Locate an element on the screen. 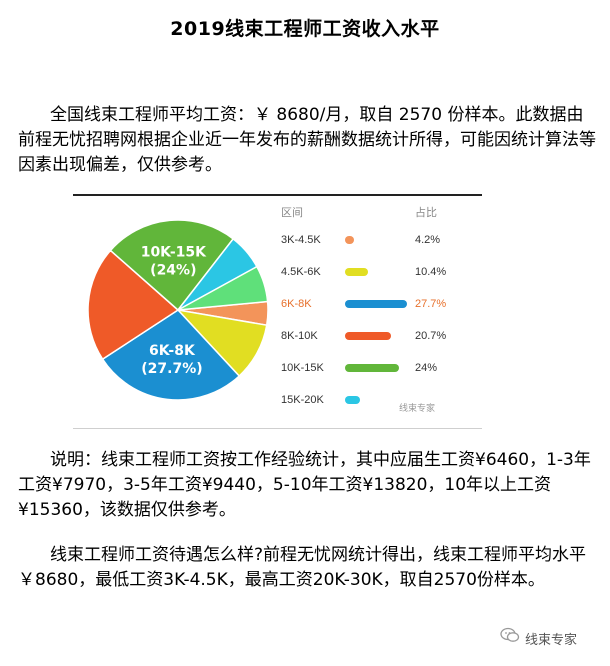  pie-label-3: 6K-8K is located at coordinates (172, 351).